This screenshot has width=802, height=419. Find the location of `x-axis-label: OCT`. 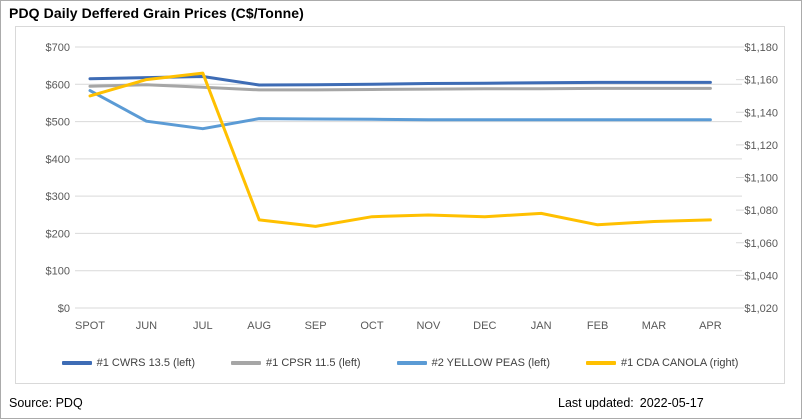

x-axis-label: OCT is located at coordinates (372, 326).